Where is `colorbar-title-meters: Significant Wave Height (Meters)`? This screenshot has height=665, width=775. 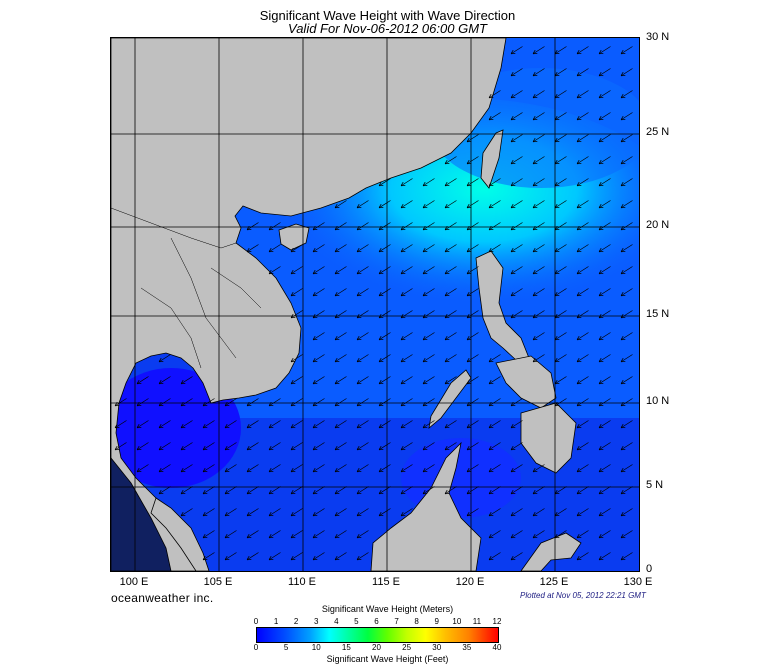
colorbar-title-meters: Significant Wave Height (Meters) is located at coordinates (387, 609).